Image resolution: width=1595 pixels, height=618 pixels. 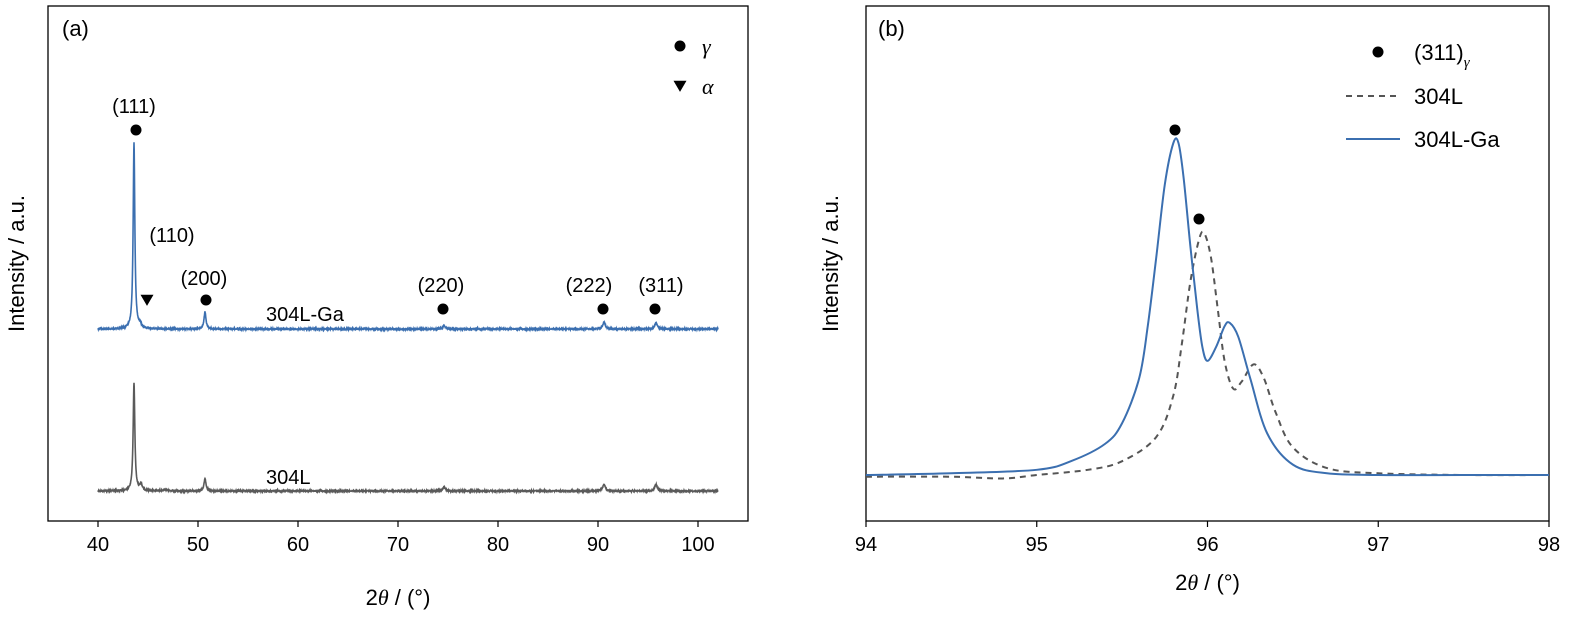 What do you see at coordinates (408, 438) in the screenshot?
I see `series-line-a-304l` at bounding box center [408, 438].